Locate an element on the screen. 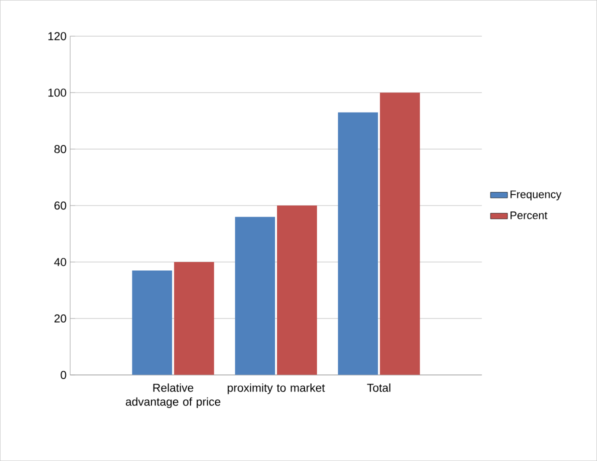 The height and width of the screenshot is (461, 597). y-tick-label: 100 is located at coordinates (57, 92).